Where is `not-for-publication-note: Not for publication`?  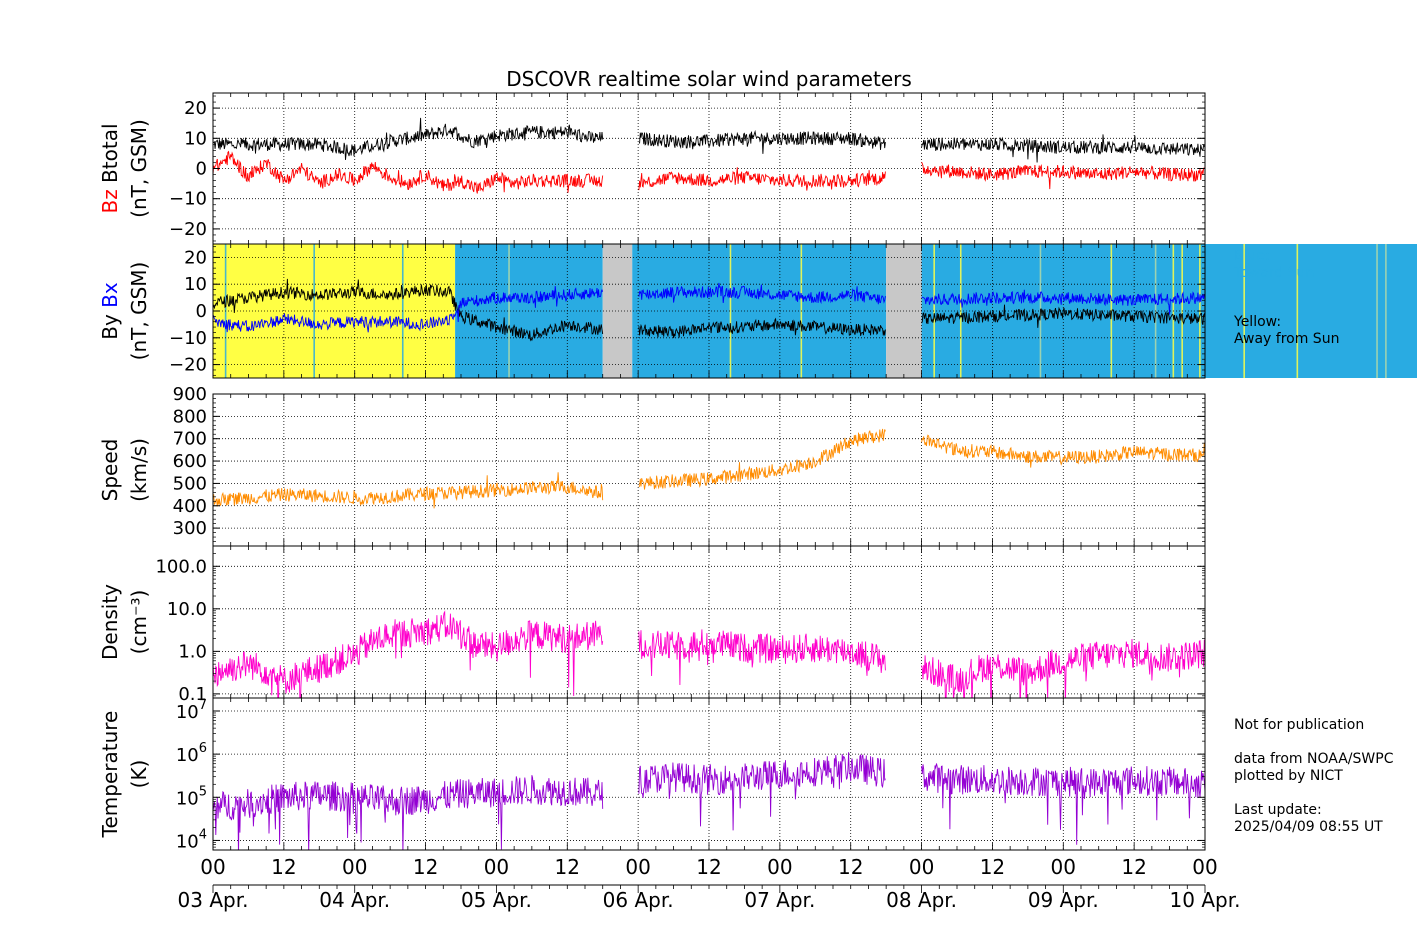 not-for-publication-note: Not for publication is located at coordinates (1299, 725).